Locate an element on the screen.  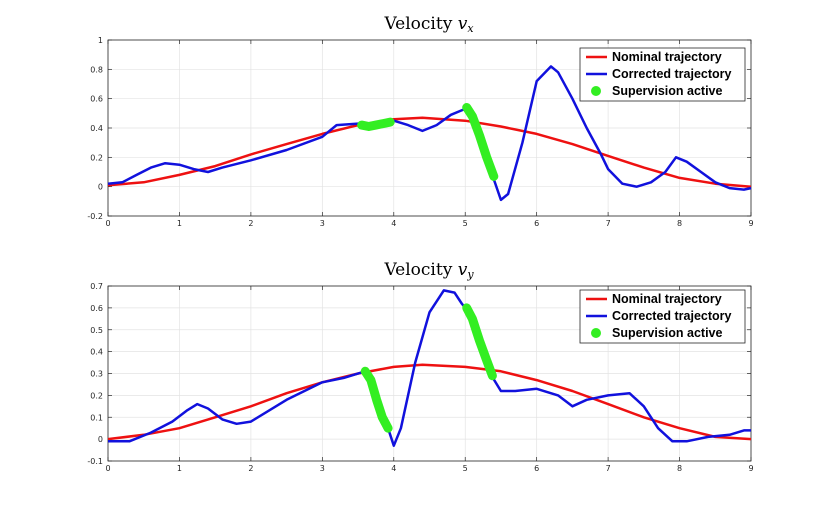
y-tick-label: 0.7 is located at coordinates (96, 286).